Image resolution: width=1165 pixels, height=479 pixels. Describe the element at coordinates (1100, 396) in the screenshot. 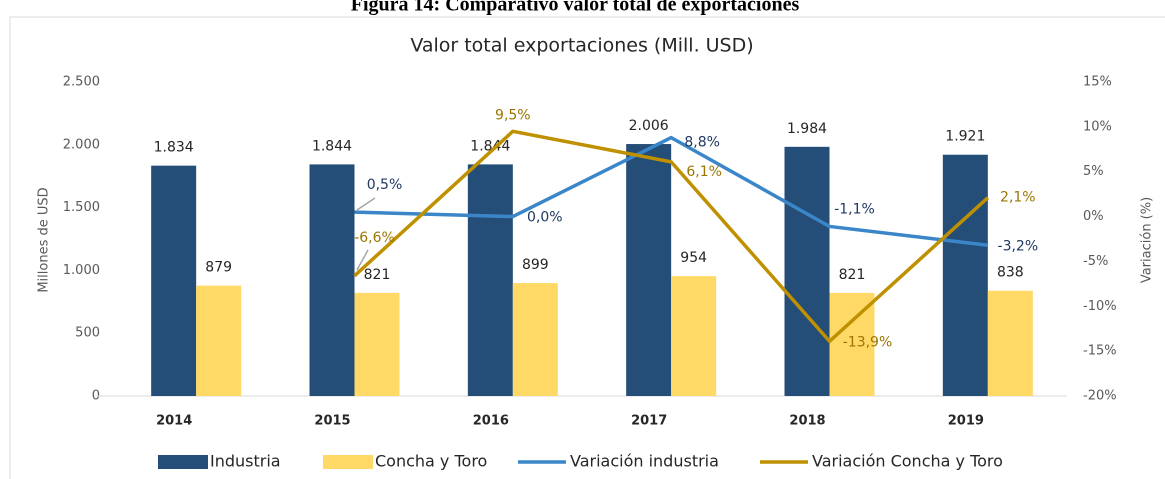

I see `y2-tick-label: -20%` at that location.